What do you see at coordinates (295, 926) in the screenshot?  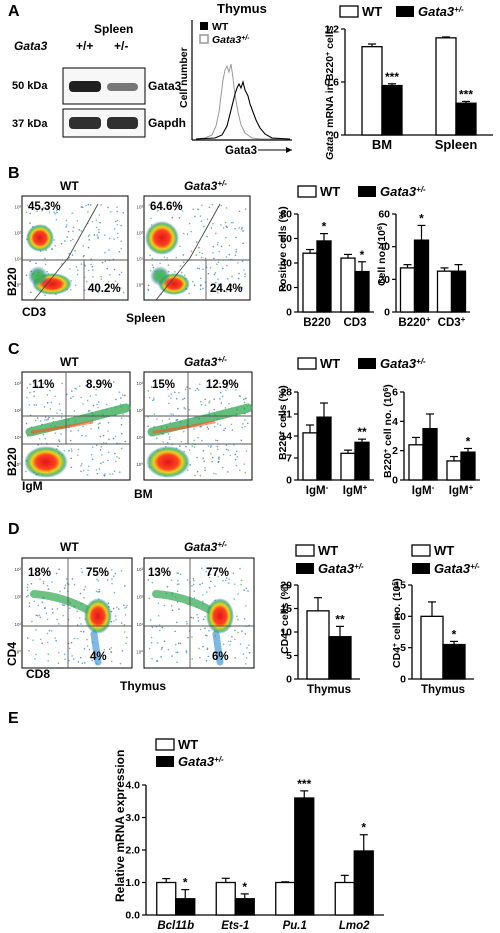 I see `category-label: Pu.1` at bounding box center [295, 926].